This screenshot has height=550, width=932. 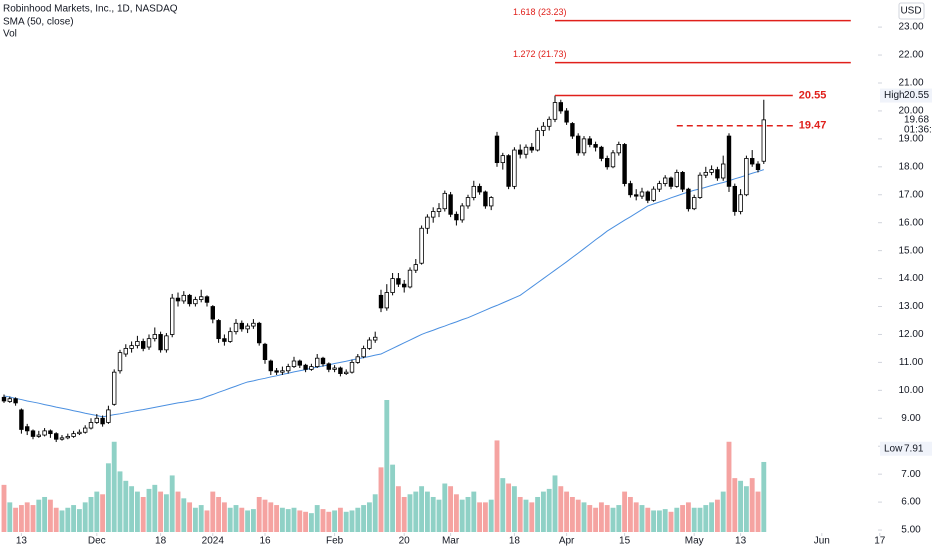 What do you see at coordinates (567, 541) in the screenshot?
I see `x-tick-label: Apr` at bounding box center [567, 541].